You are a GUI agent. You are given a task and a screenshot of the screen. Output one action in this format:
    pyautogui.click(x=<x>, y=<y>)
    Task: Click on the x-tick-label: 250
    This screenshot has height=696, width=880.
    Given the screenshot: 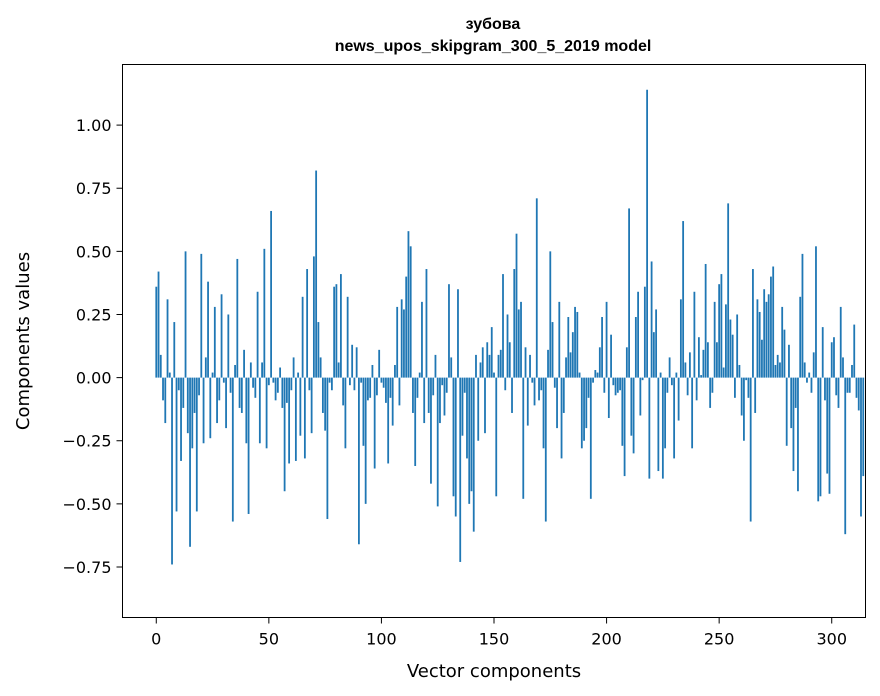 What is the action you would take?
    pyautogui.click(x=719, y=639)
    